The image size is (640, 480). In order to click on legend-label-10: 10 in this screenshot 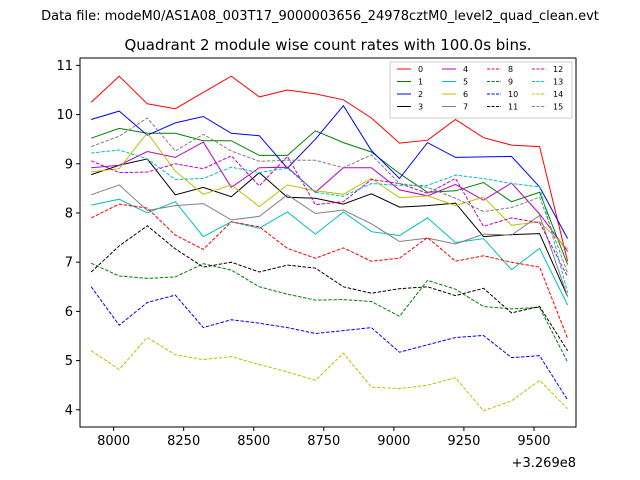, I will do `click(513, 94)`.